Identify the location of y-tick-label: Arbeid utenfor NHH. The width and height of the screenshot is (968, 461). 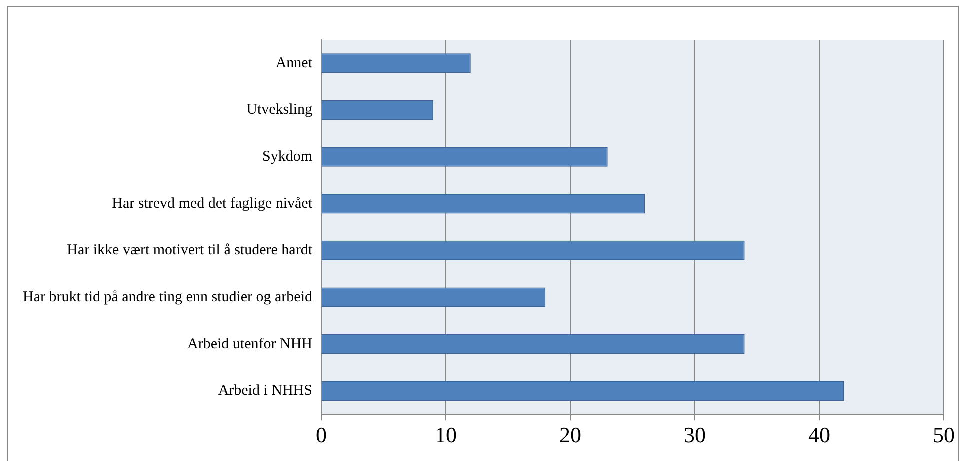
(250, 344).